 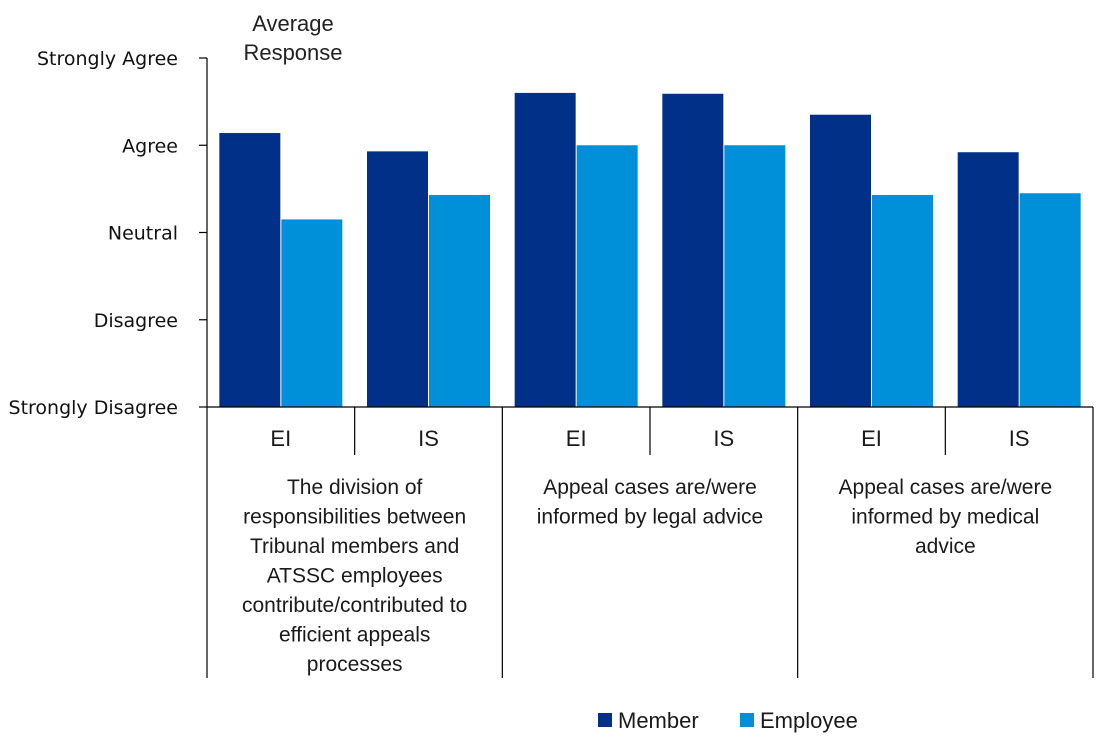 I want to click on legend-label: Member, so click(x=658, y=720).